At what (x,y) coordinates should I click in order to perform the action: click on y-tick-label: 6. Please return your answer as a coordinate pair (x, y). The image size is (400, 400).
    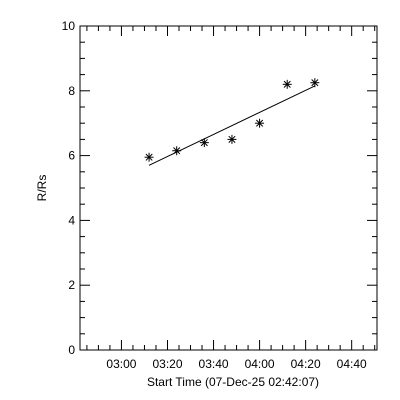
    Looking at the image, I should click on (71, 156).